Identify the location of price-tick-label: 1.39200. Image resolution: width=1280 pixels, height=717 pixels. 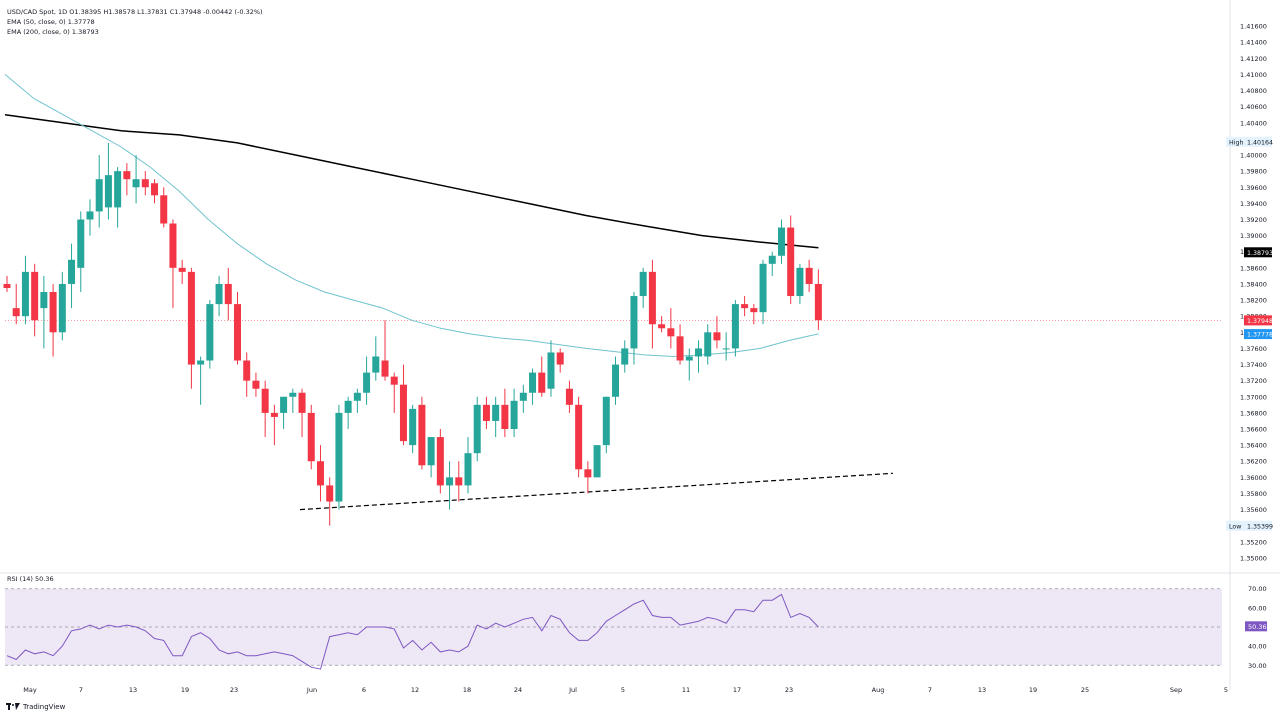
(1253, 220).